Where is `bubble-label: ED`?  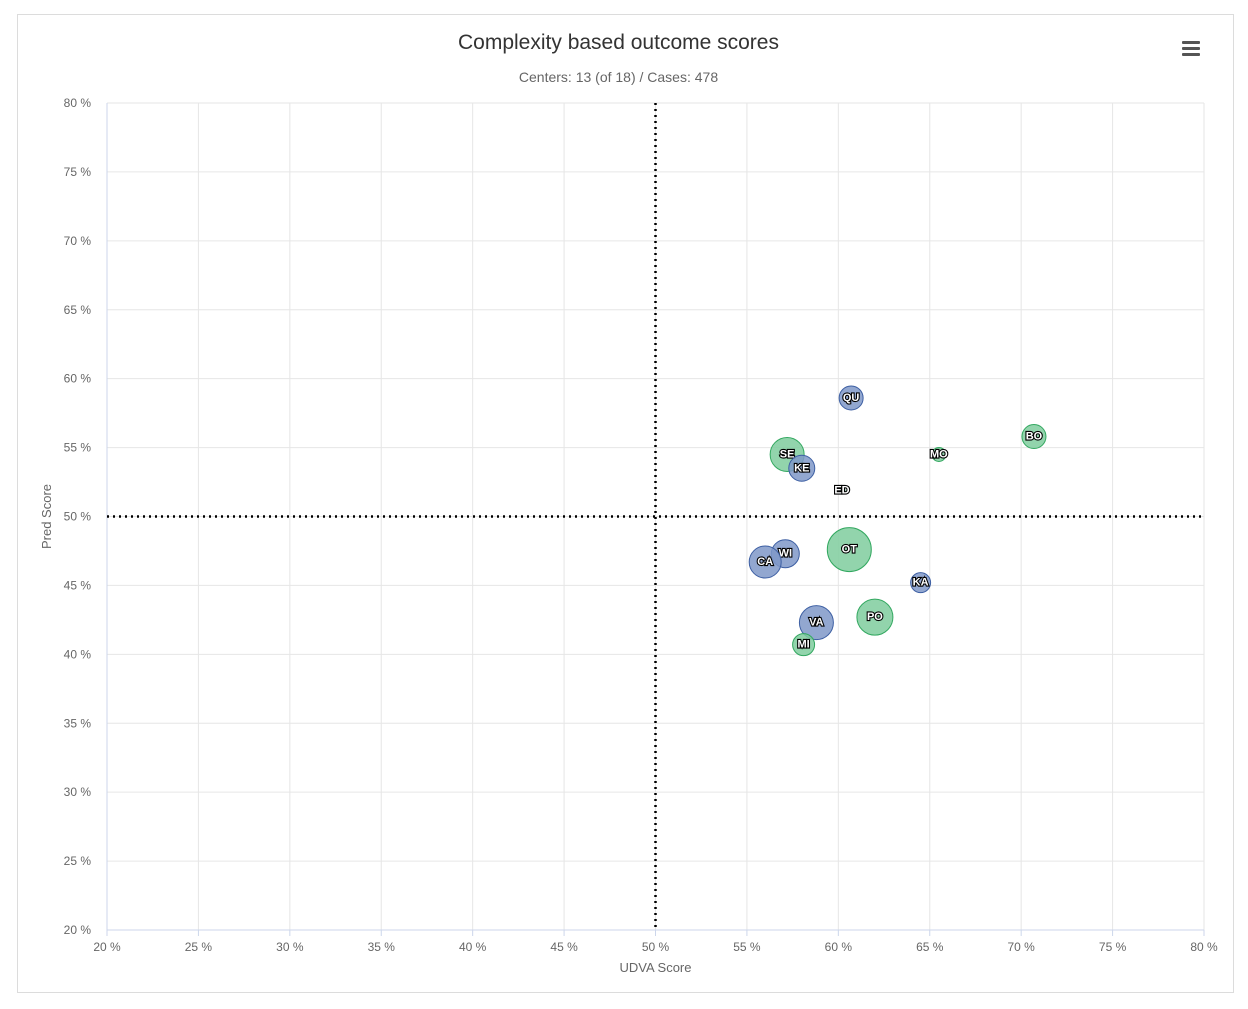
bubble-label: ED is located at coordinates (841, 490).